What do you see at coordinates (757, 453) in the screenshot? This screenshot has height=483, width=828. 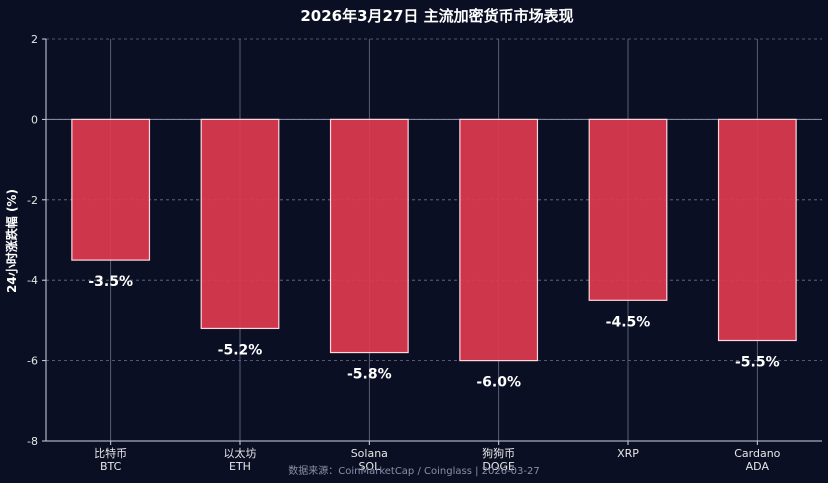 I see `x-tick-label-name: Cardano` at bounding box center [757, 453].